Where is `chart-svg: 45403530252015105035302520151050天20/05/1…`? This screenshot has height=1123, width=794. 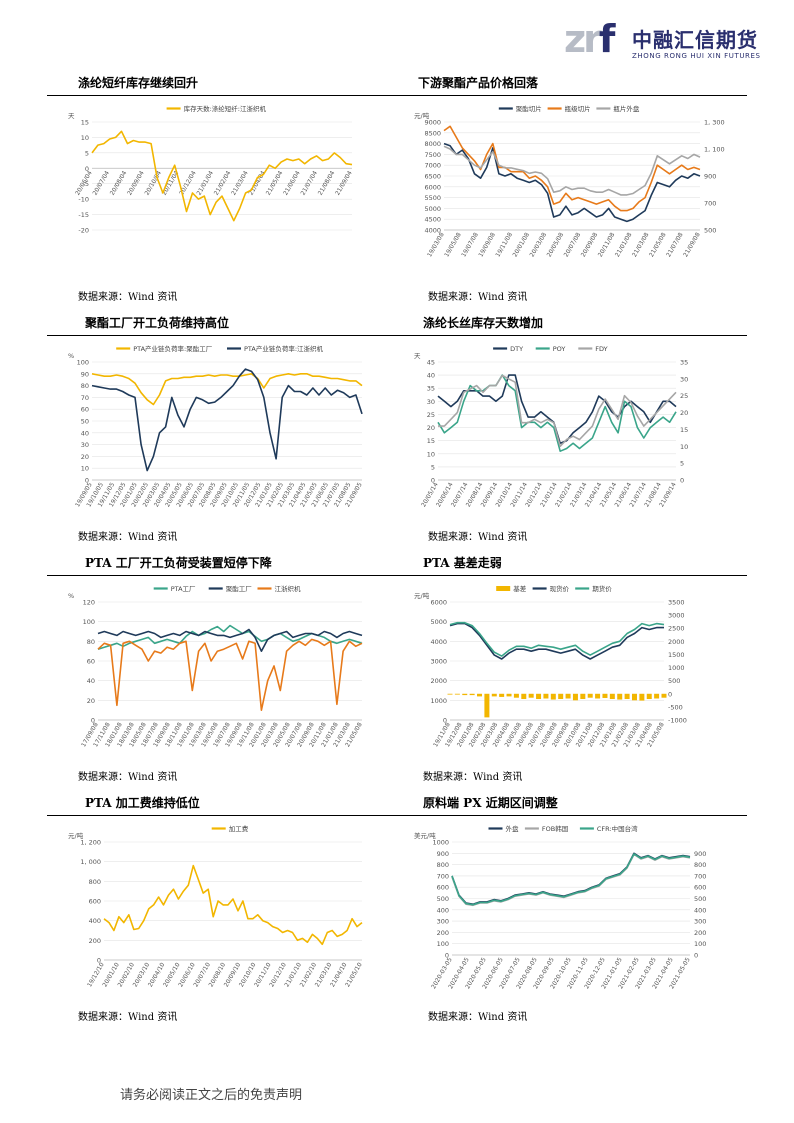 chart-svg: 45403530252015105035302520151050天20/05/1… is located at coordinates (551, 426).